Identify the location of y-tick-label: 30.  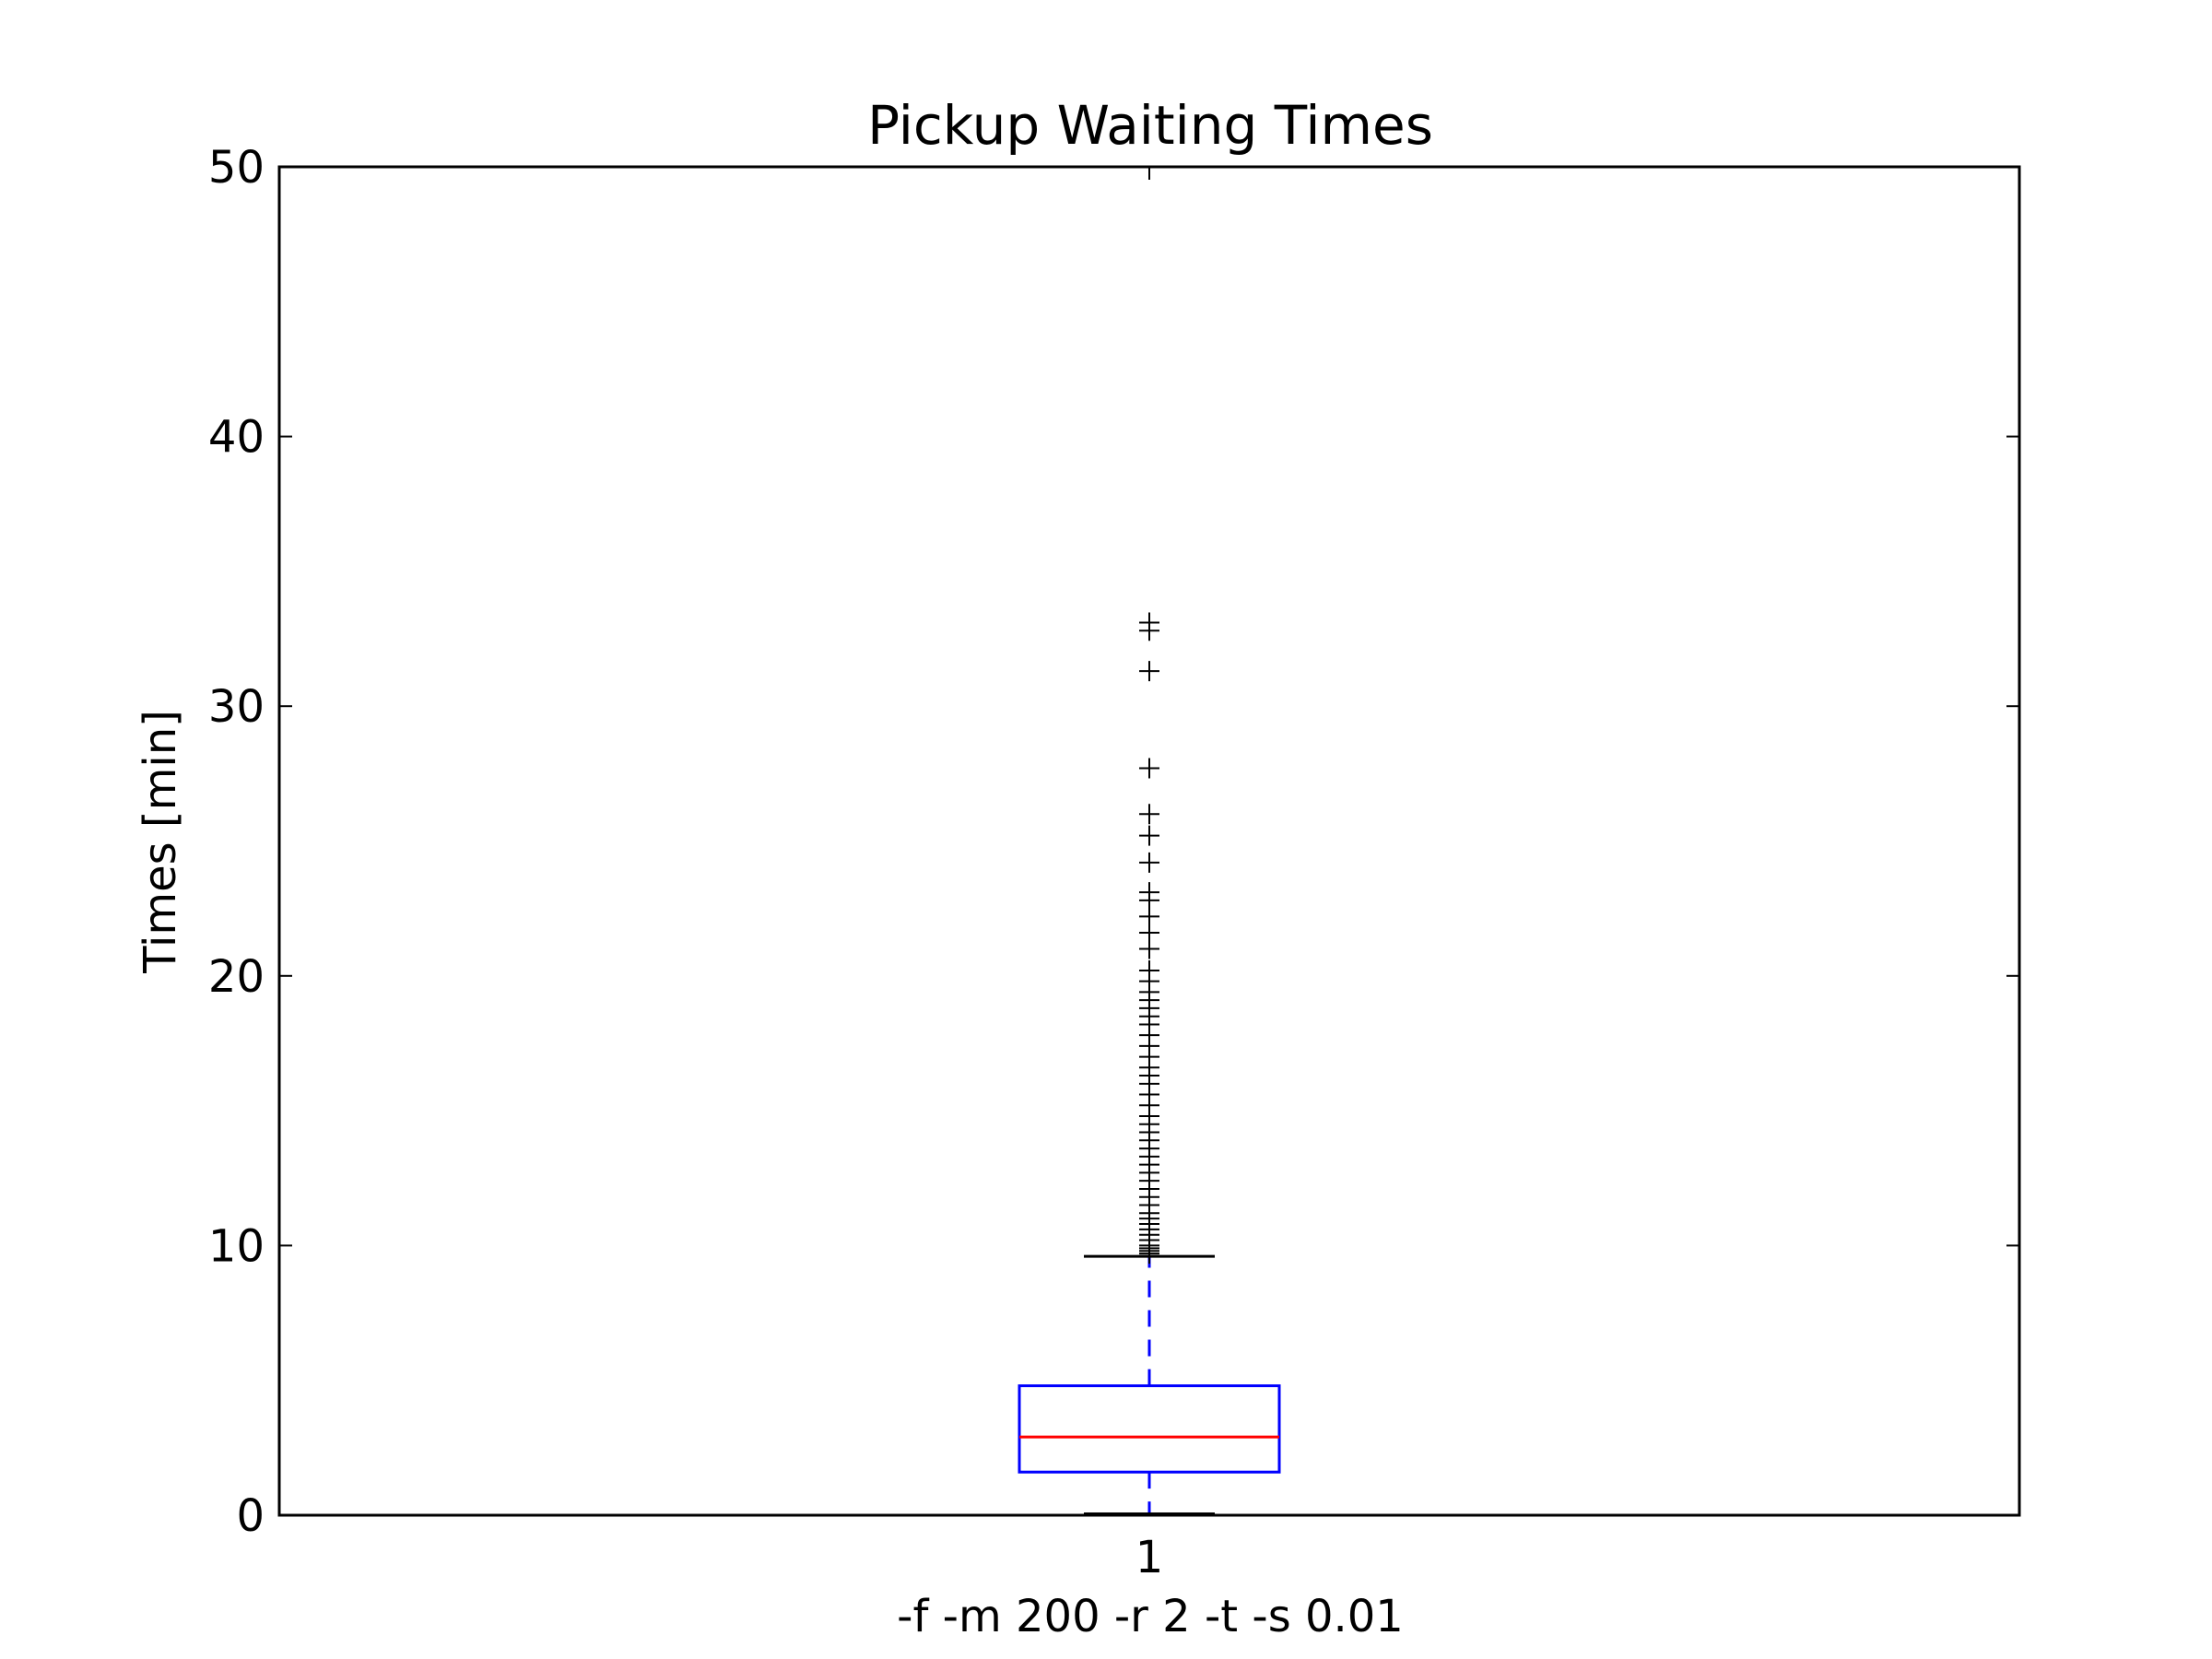
(236, 707).